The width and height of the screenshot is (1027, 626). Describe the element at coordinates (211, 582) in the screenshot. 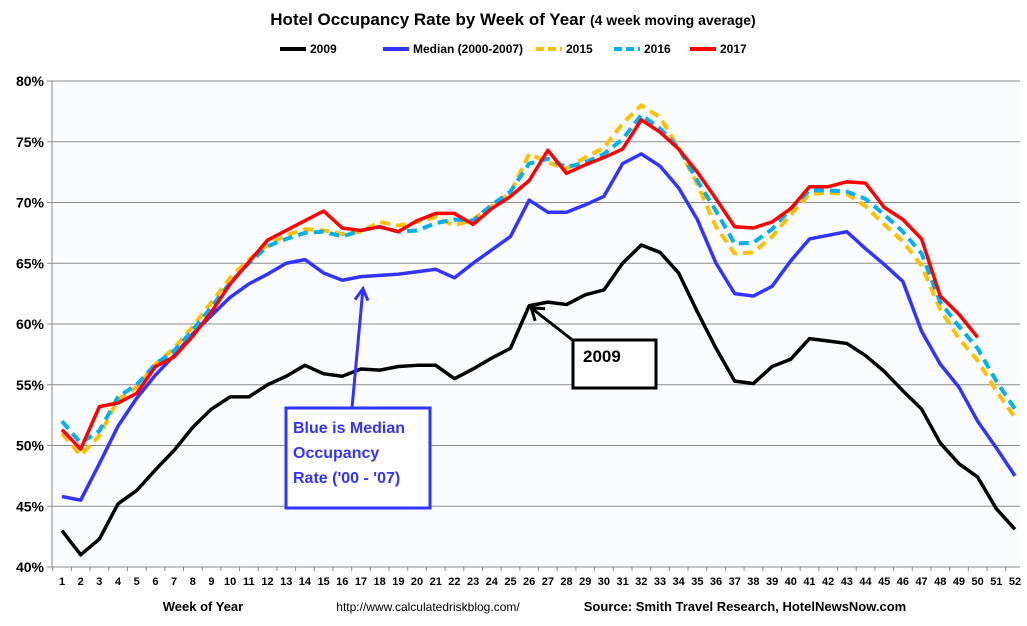

I see `x-tick-label: 9` at that location.